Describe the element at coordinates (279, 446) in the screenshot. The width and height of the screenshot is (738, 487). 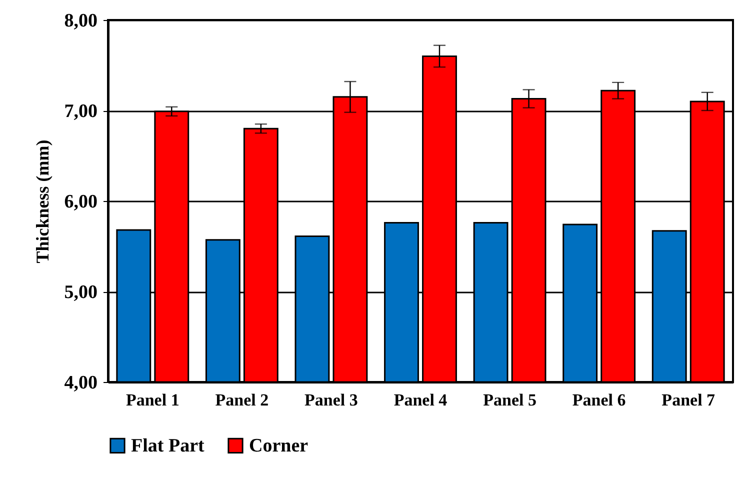
I see `legend-label: Corner` at that location.